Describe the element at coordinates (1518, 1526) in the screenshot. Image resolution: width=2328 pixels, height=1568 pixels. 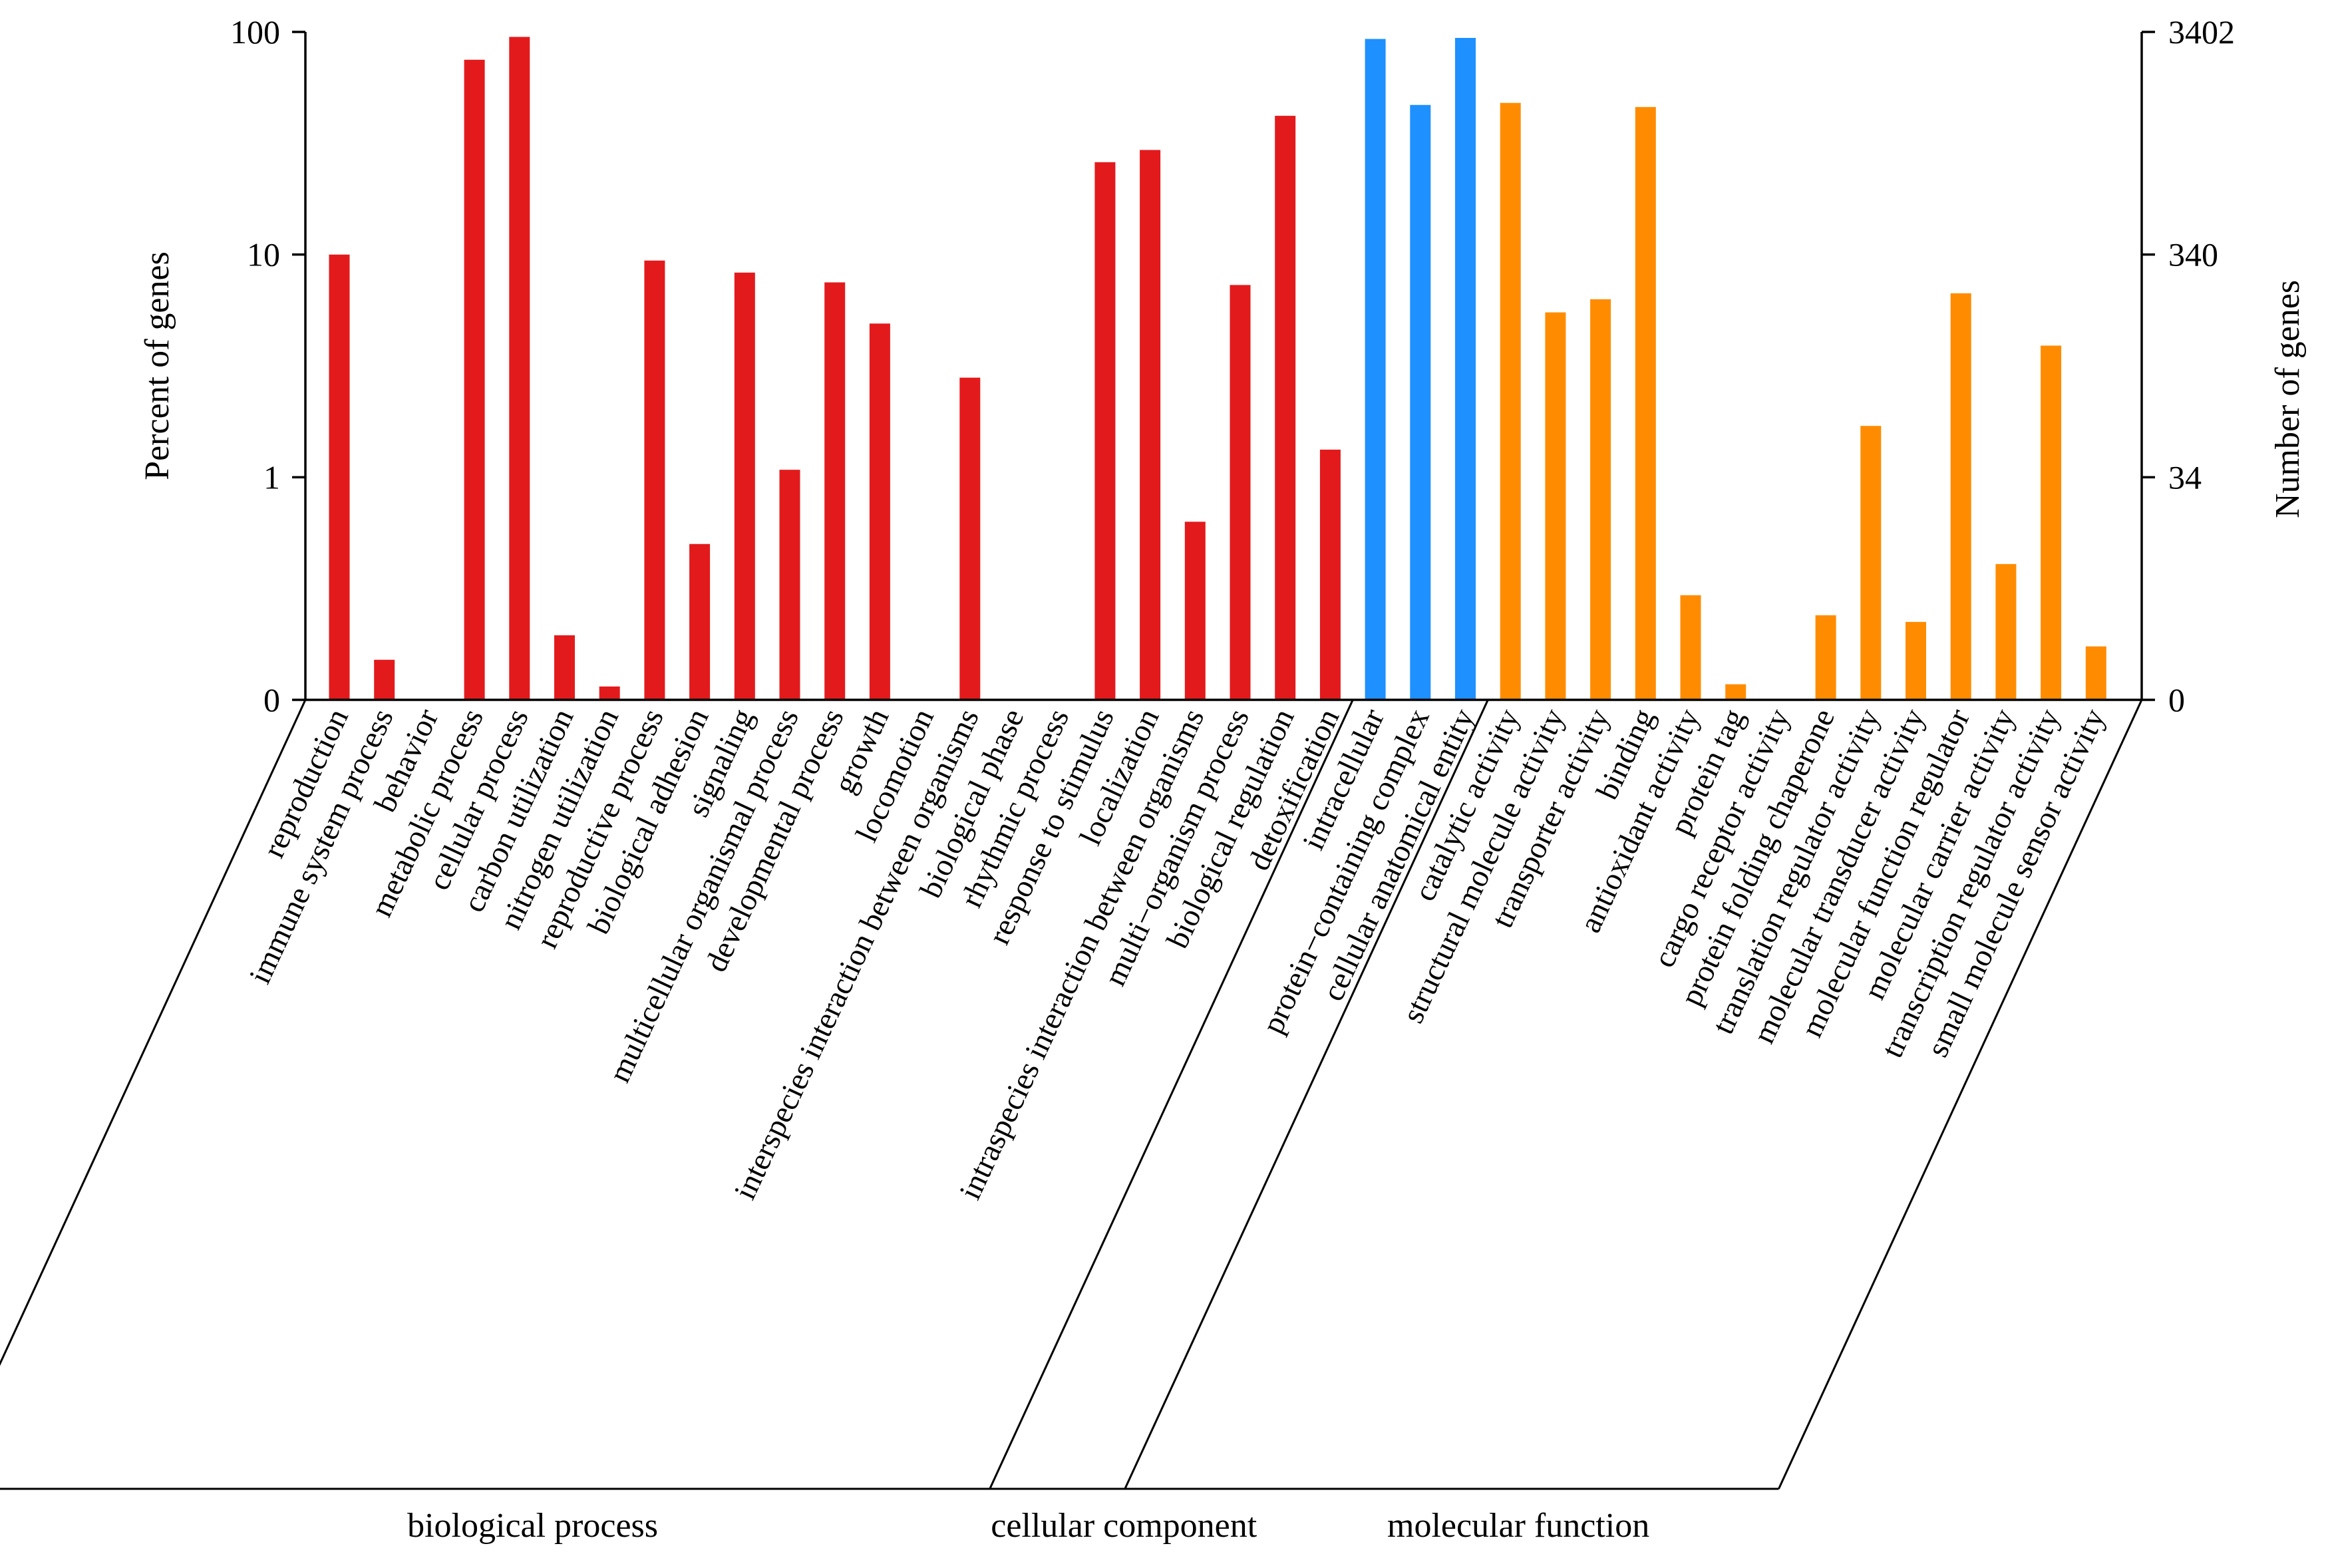
I see `group-label: molecular function` at that location.